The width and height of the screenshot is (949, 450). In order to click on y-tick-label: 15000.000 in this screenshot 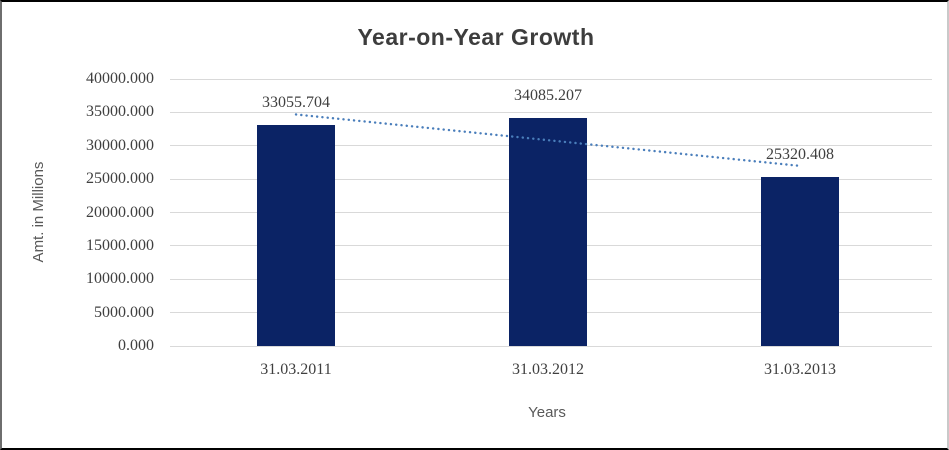, I will do `click(120, 245)`.